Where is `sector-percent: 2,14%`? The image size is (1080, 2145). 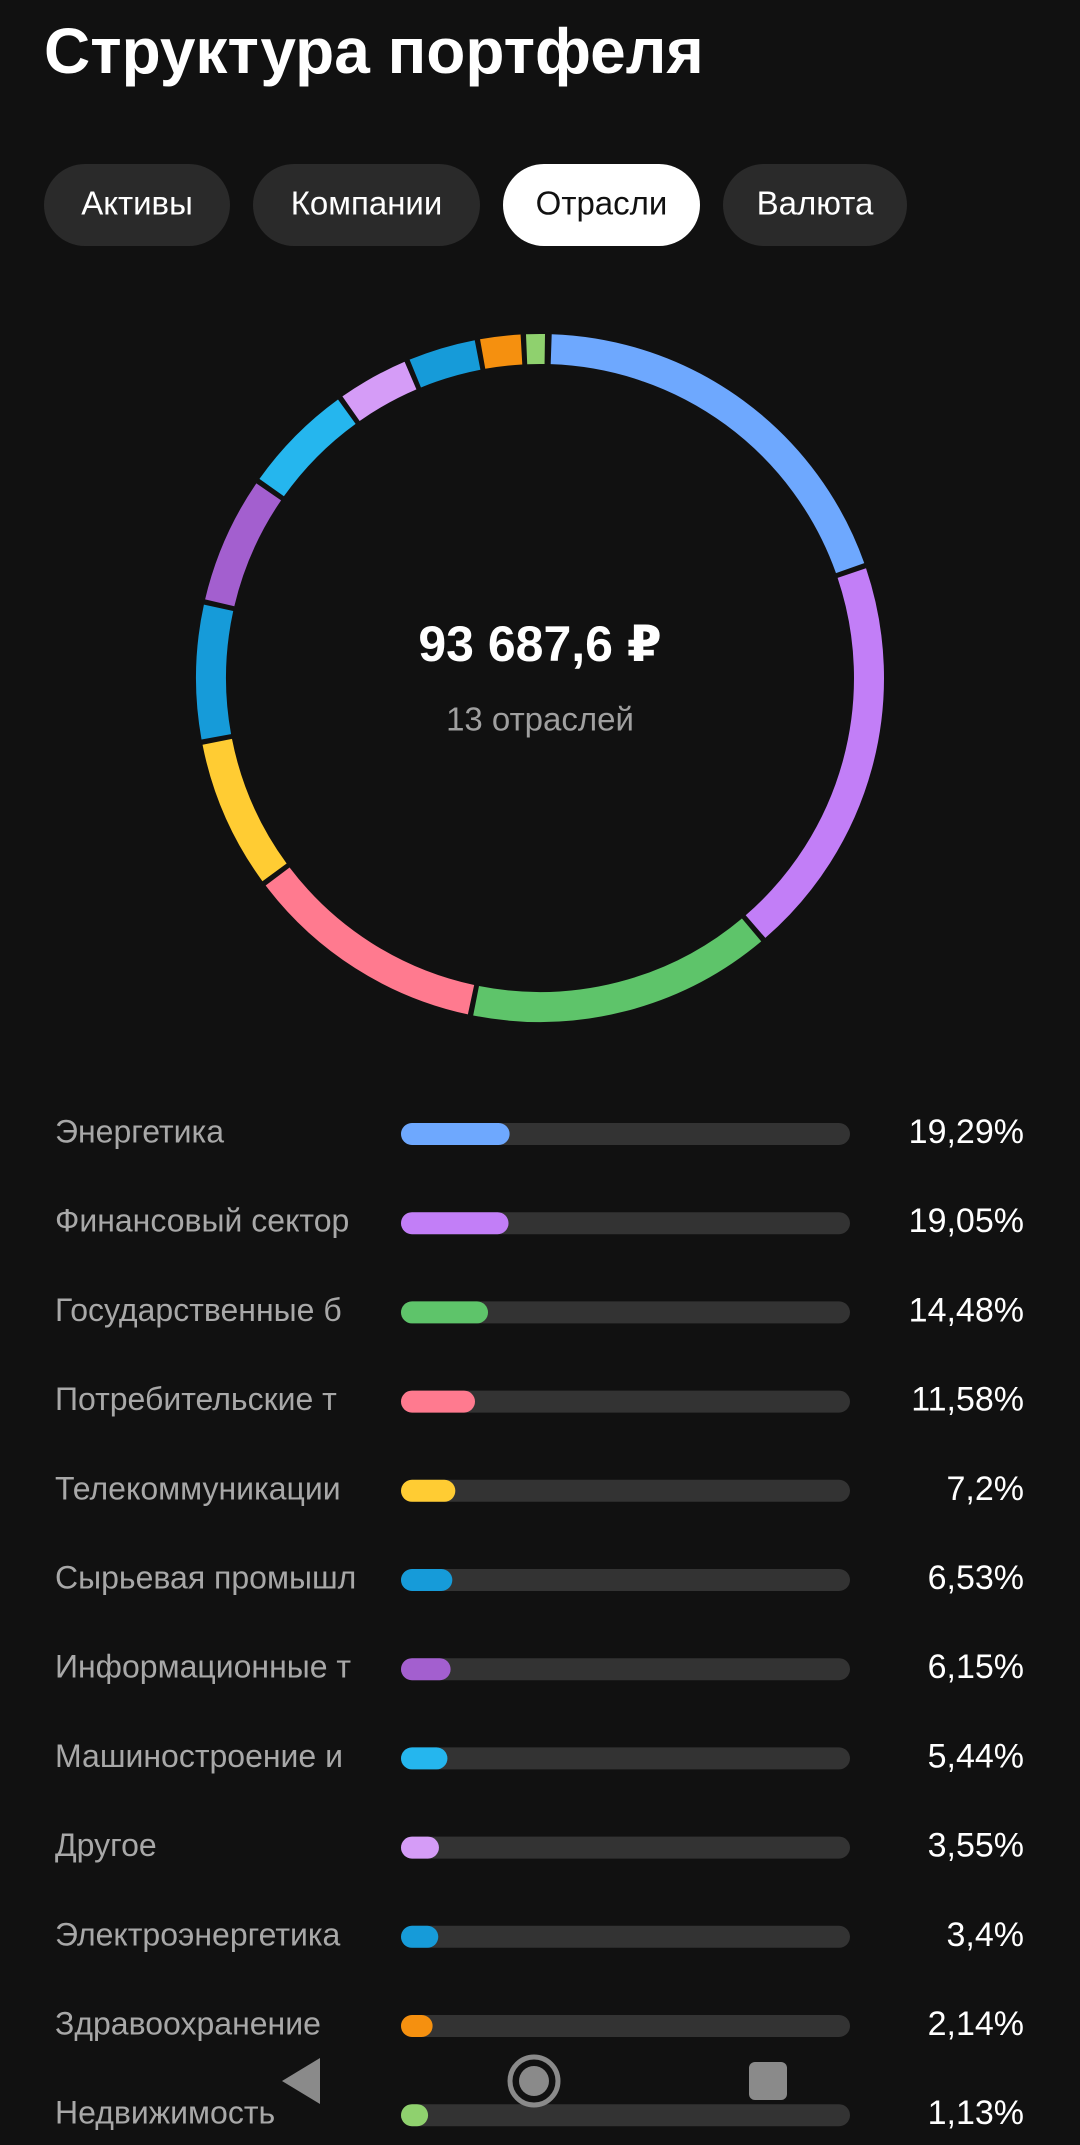
sector-percent: 2,14% is located at coordinates (976, 2024).